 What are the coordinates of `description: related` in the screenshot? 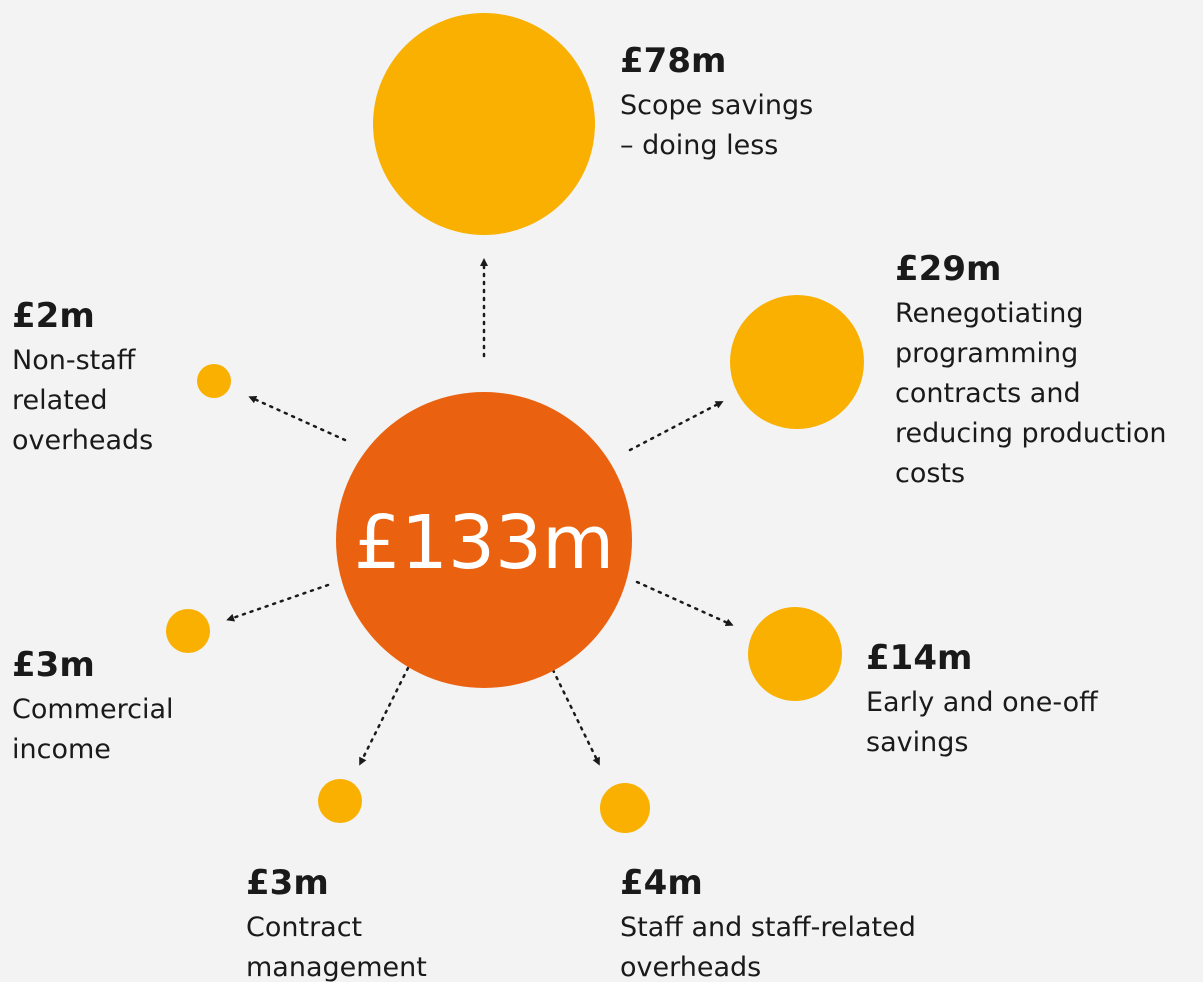 It's located at (60, 400).